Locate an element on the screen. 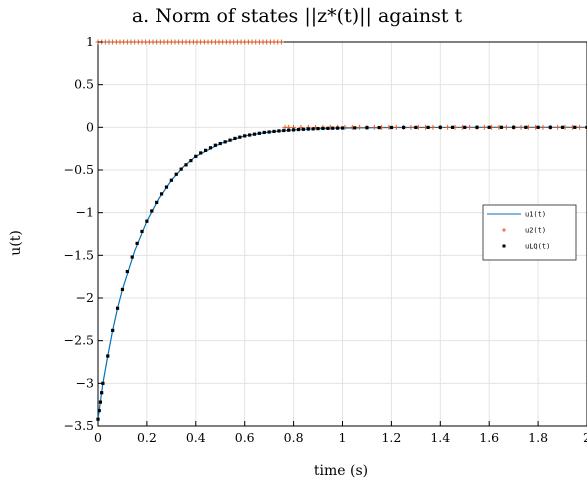 The width and height of the screenshot is (587, 489). legend-entry: uLQ(t) is located at coordinates (526, 247).